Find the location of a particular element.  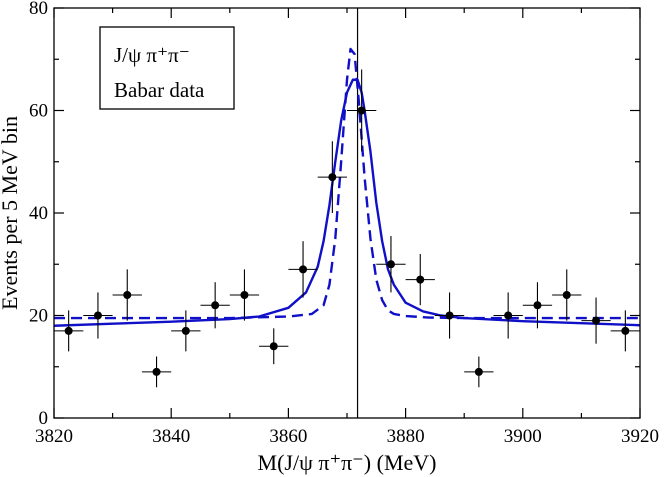

x-tick-label: 3880 is located at coordinates (406, 436).